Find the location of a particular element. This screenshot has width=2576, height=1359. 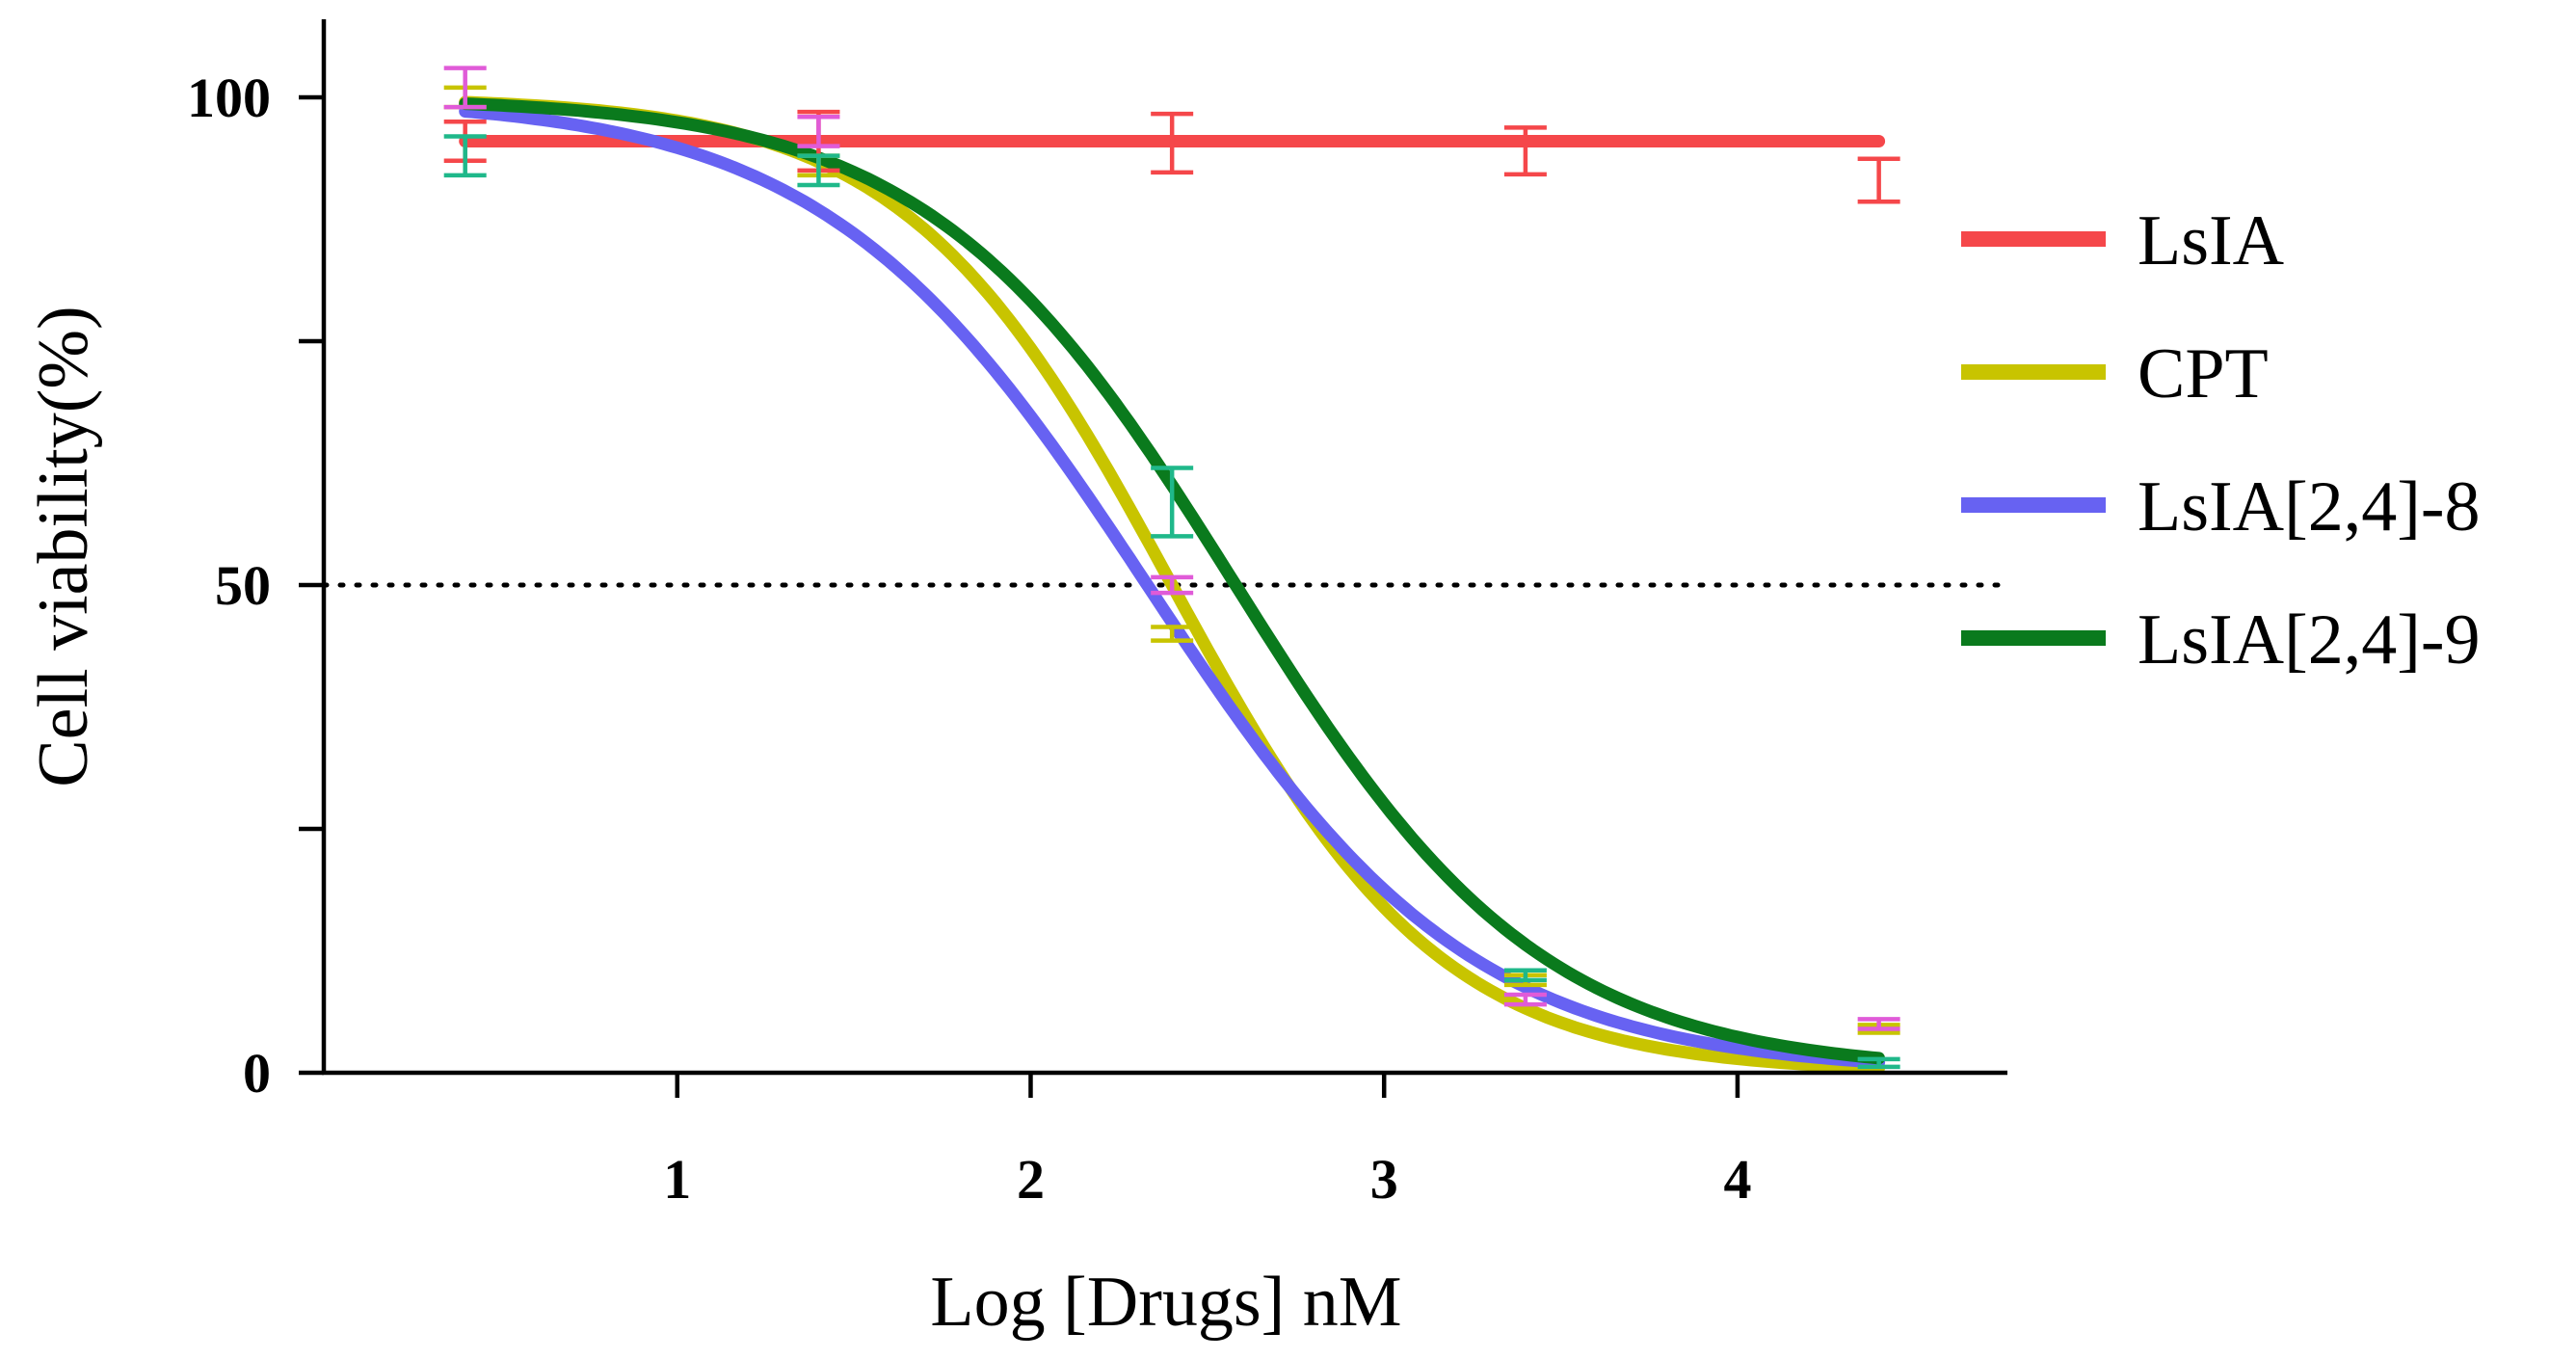

errbar-LsIA[2,4]-9-0 is located at coordinates (465, 156).